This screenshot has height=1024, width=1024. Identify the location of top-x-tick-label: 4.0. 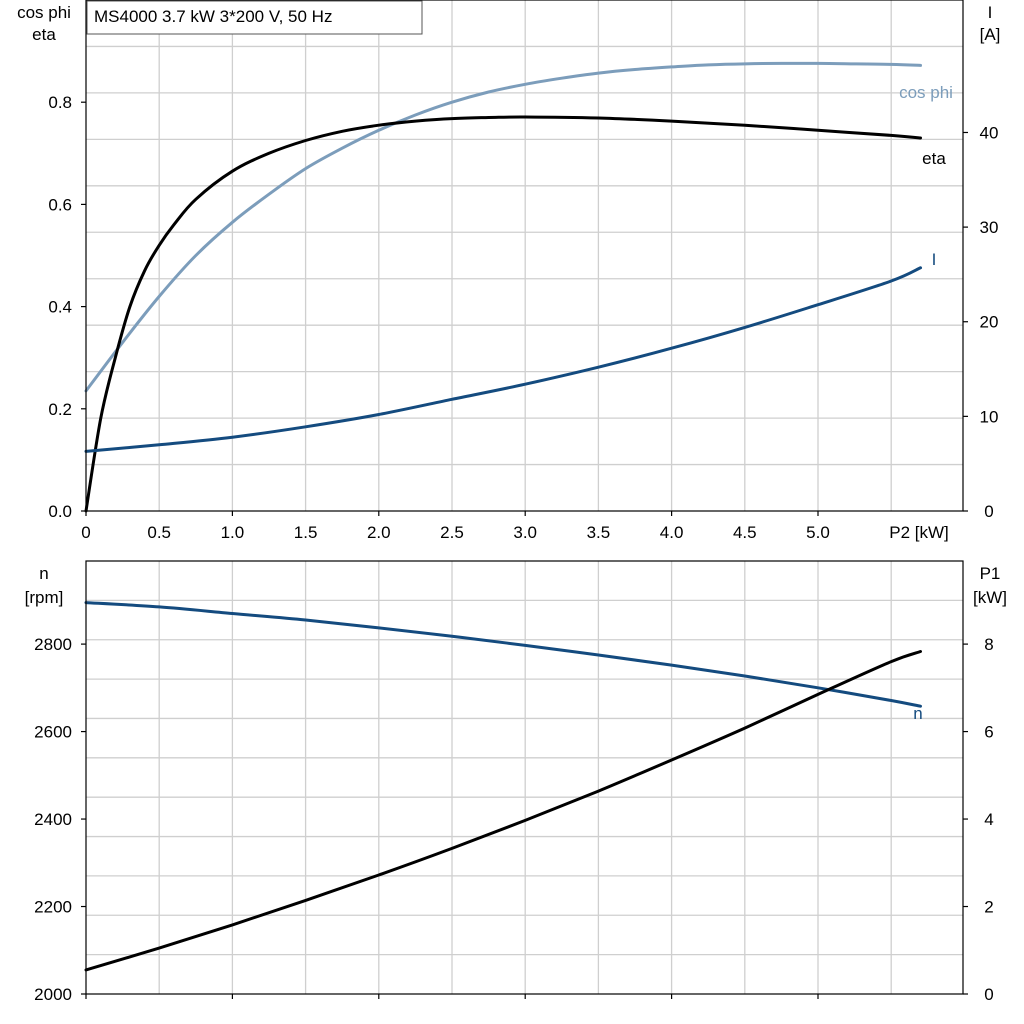
(672, 532).